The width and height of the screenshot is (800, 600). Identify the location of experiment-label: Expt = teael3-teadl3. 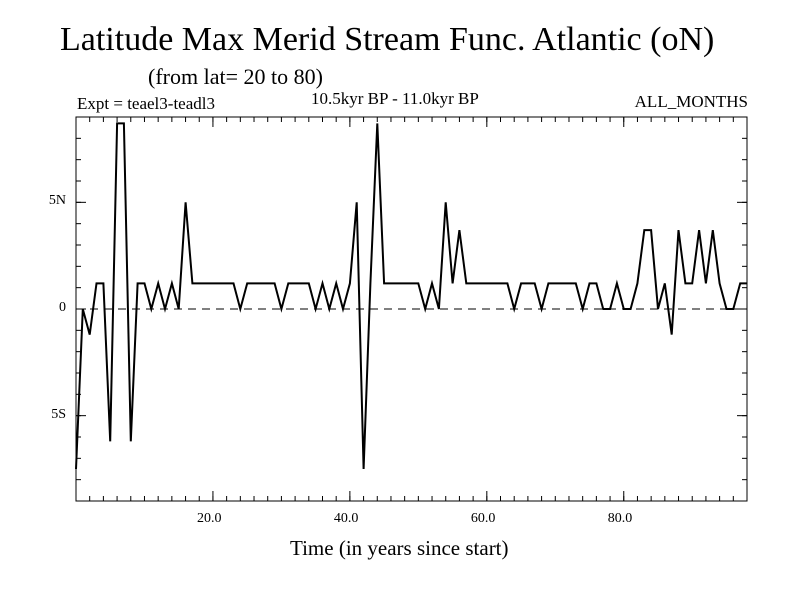
(146, 103).